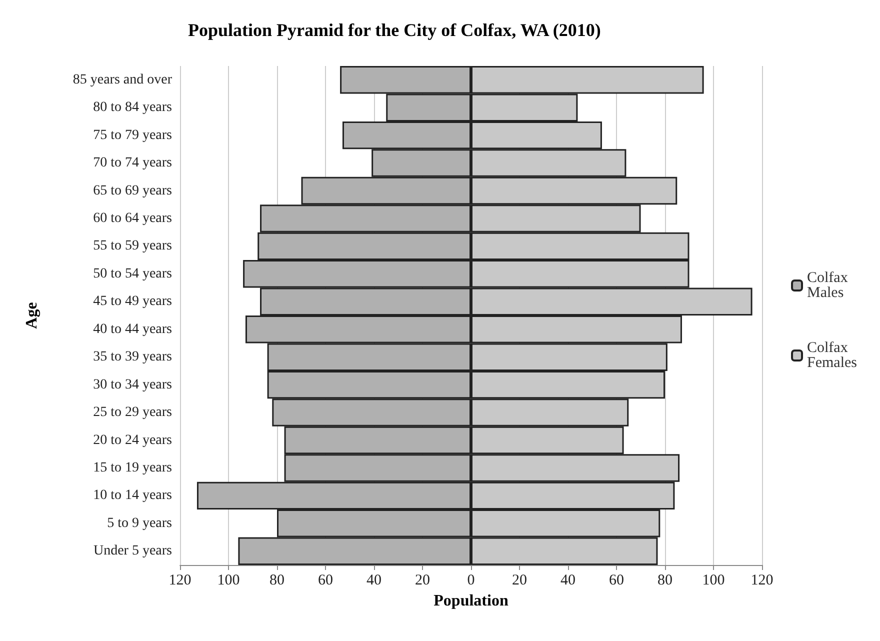  Describe the element at coordinates (471, 601) in the screenshot. I see `x-axis-title: Population` at that location.